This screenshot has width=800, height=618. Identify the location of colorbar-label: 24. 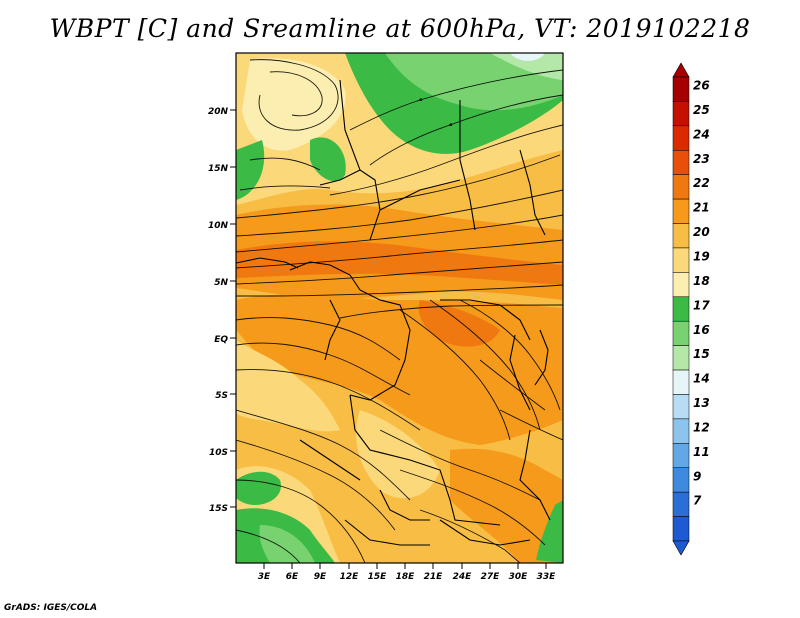
(701, 134).